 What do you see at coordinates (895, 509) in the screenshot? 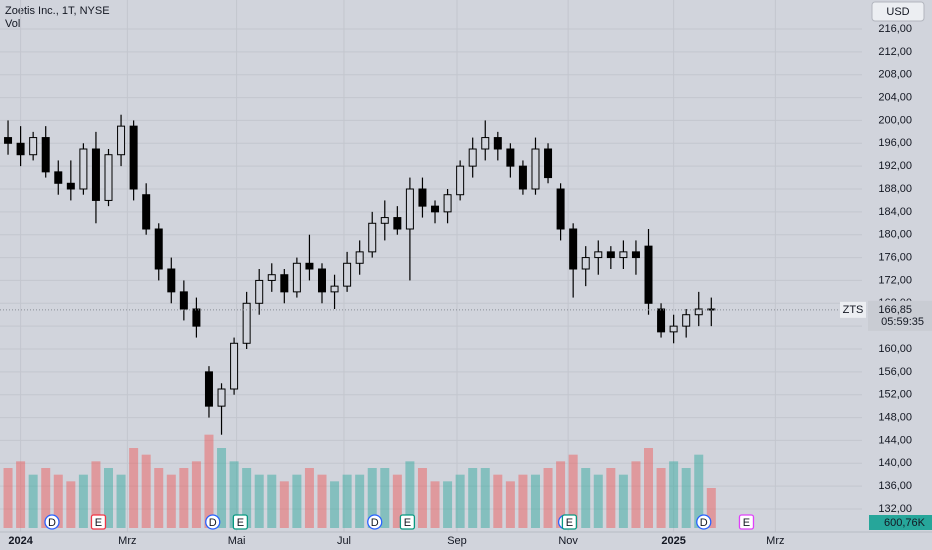
I see `y-tick-label: 132,00` at bounding box center [895, 509].